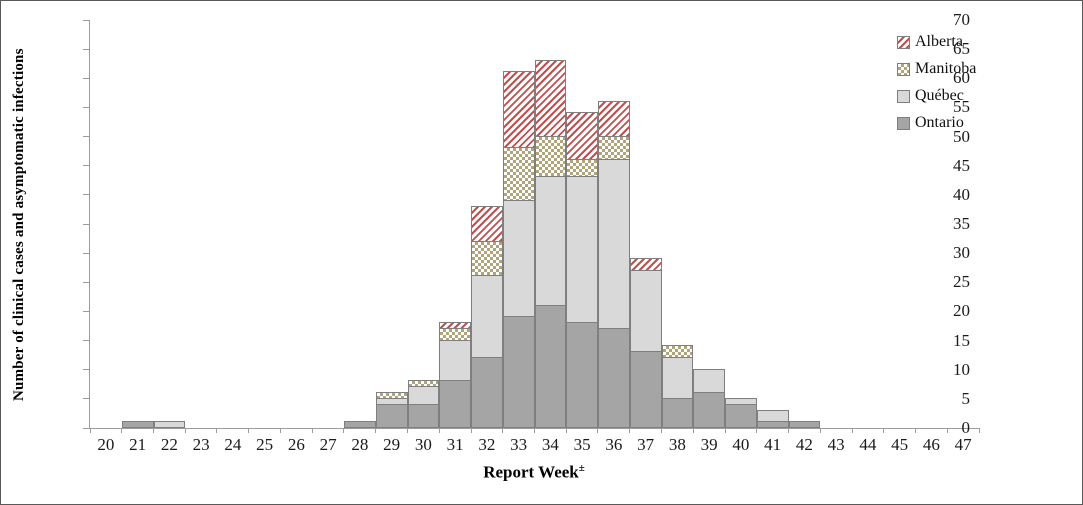  What do you see at coordinates (550, 444) in the screenshot?
I see `x-tick-label: 34` at bounding box center [550, 444].